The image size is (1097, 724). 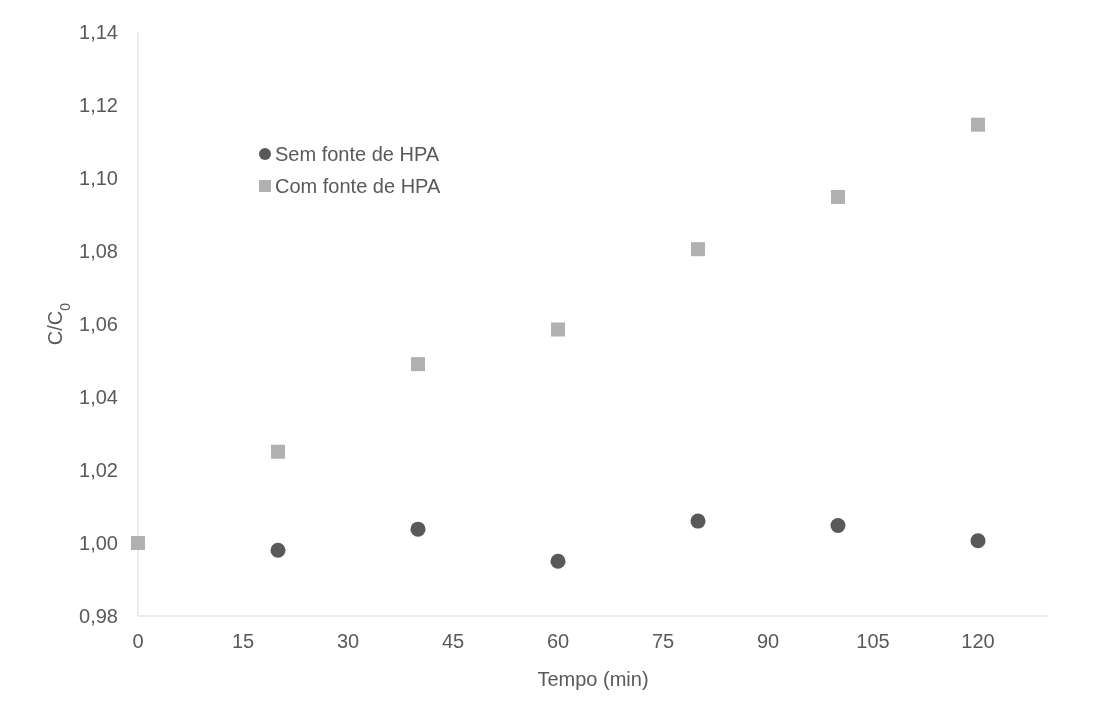 I want to click on x-tick-label: 15, so click(x=243, y=641).